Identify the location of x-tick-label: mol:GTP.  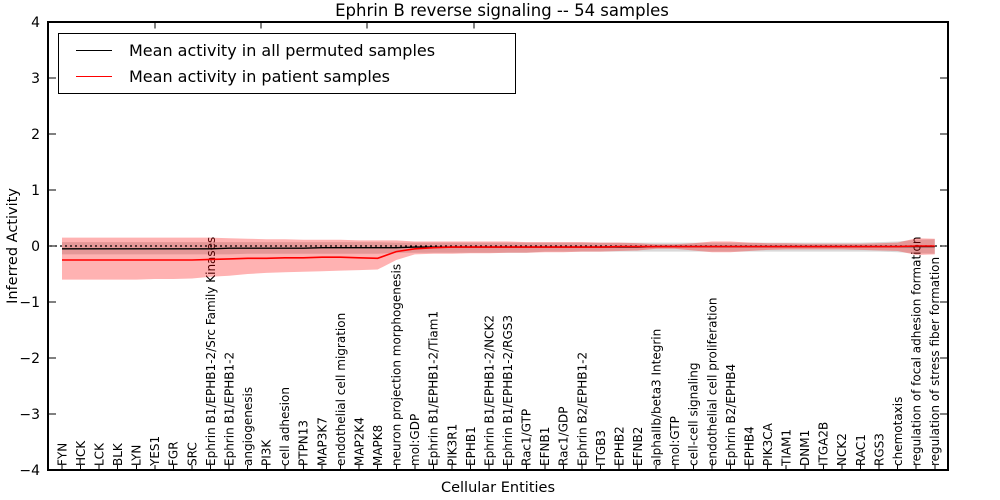
(675, 441).